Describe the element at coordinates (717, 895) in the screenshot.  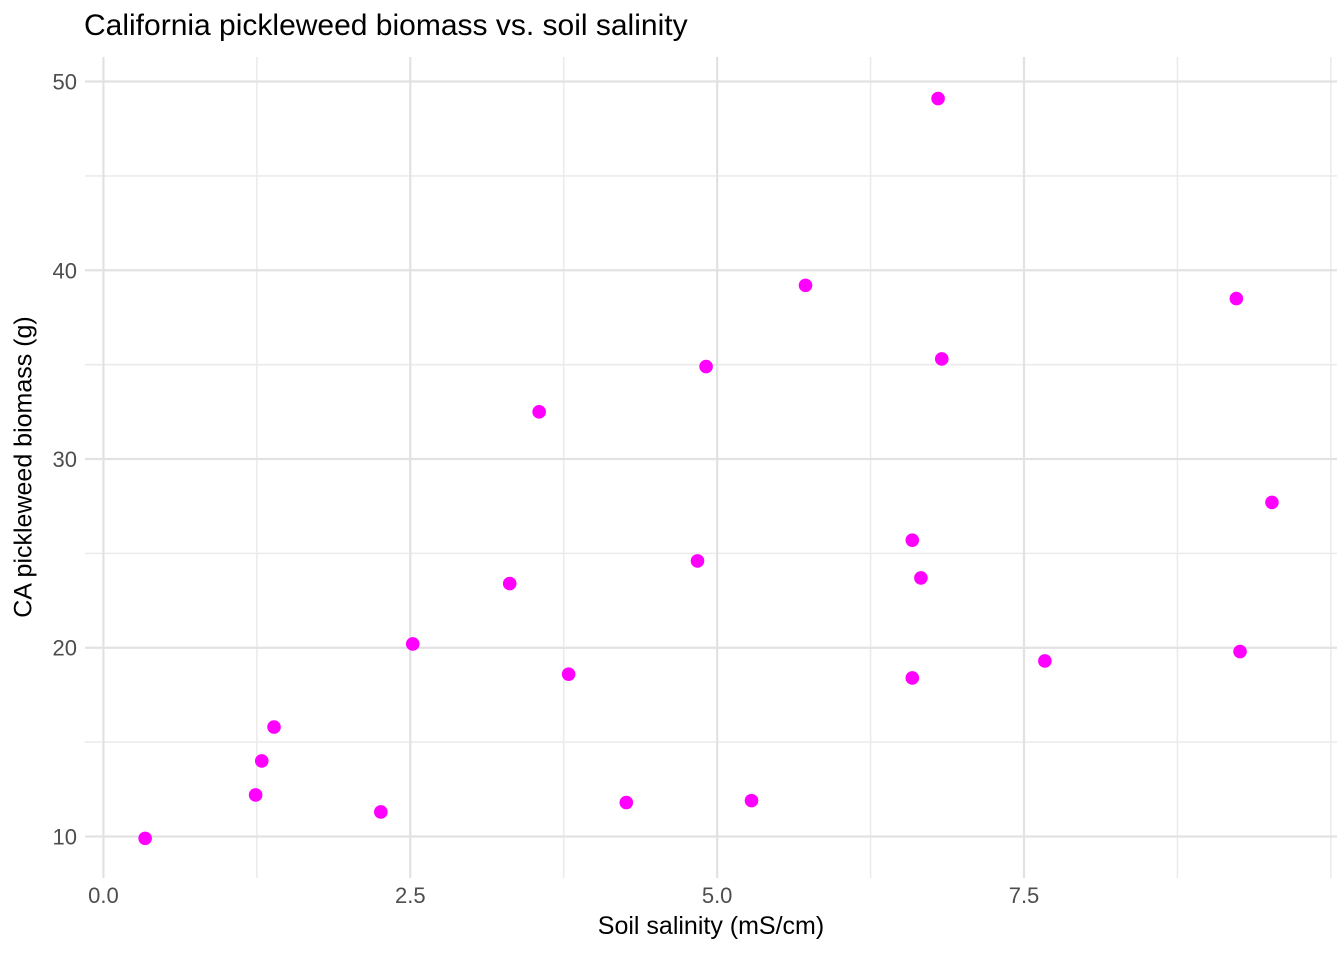
I see `x-tick-label: 5.0` at that location.